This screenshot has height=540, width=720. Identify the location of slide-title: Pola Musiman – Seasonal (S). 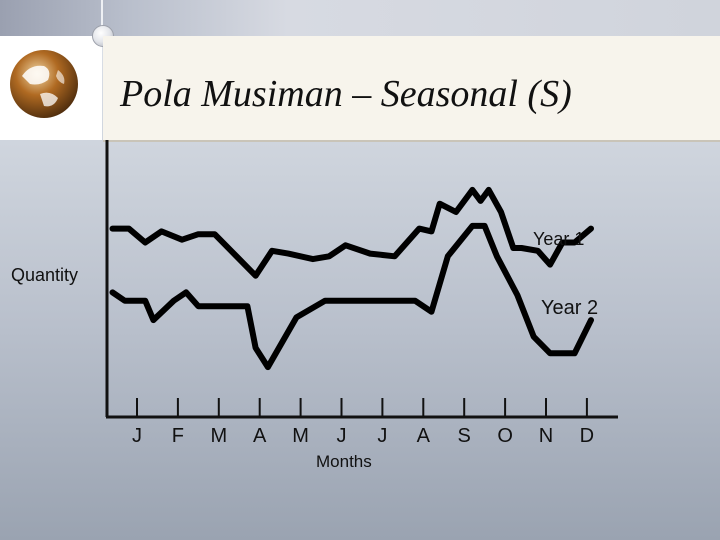
(346, 94).